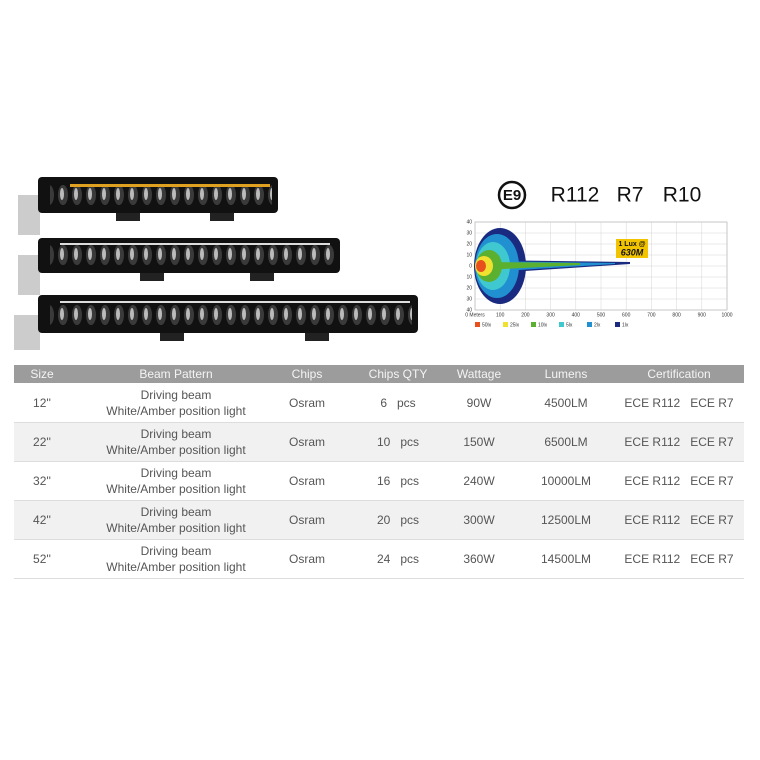  Describe the element at coordinates (576, 315) in the screenshot. I see `x-tick-label: 400` at that location.